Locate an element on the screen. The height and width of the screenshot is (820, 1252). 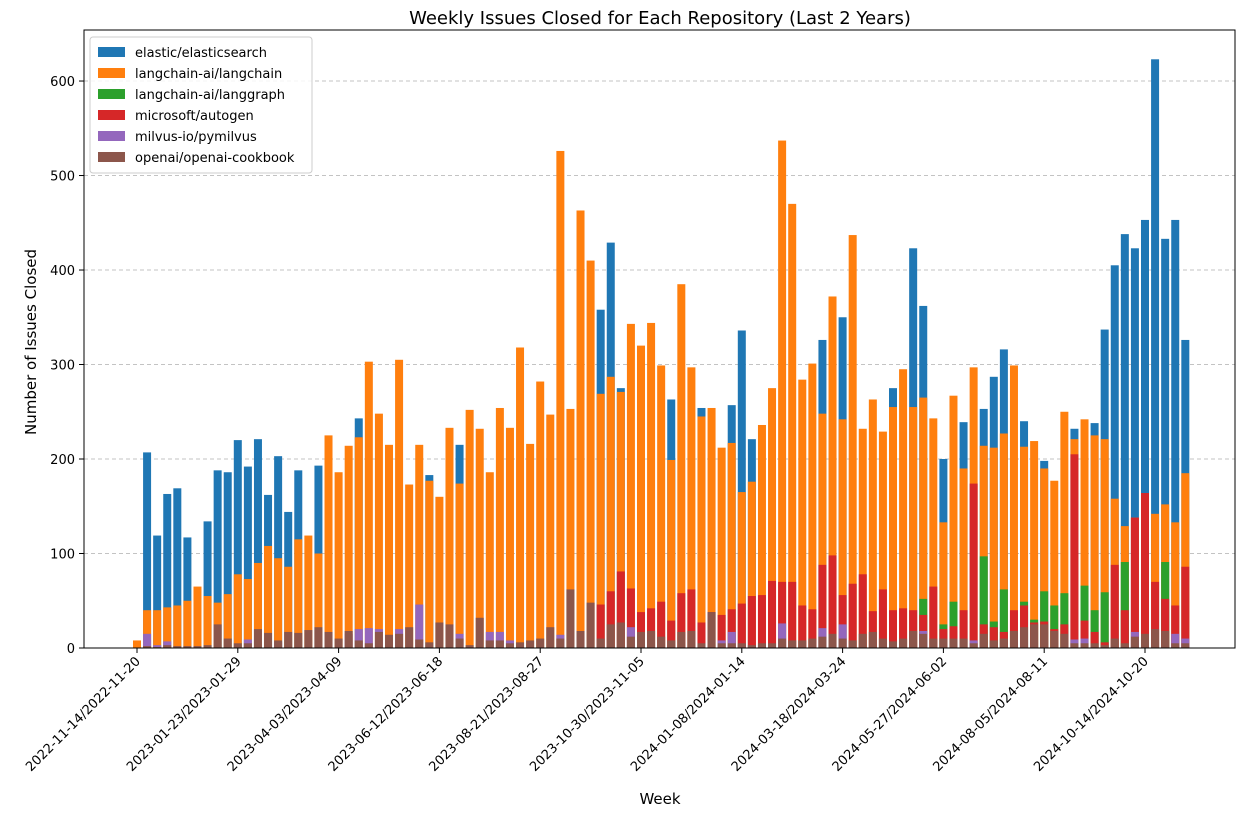
y-tick-label: 600 is located at coordinates (62, 82).